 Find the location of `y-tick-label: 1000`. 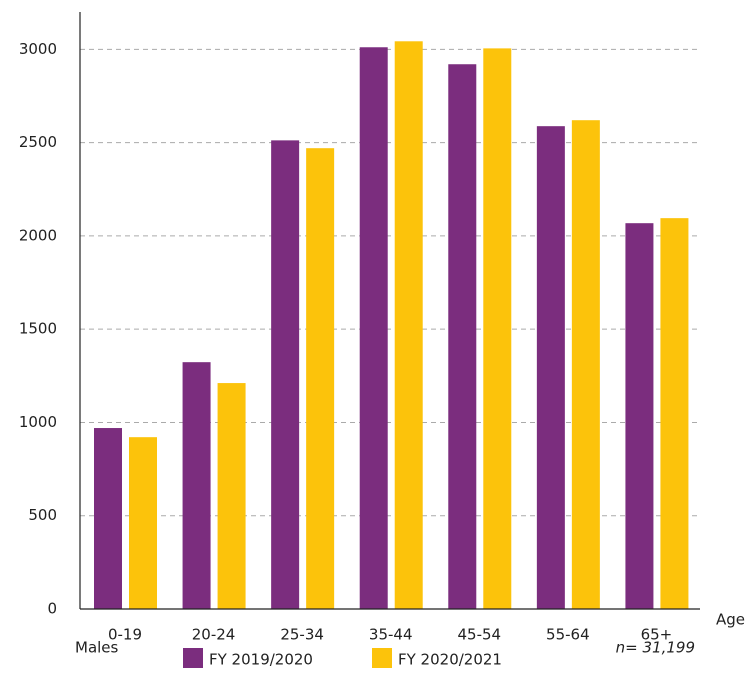

y-tick-label: 1000 is located at coordinates (38, 422).